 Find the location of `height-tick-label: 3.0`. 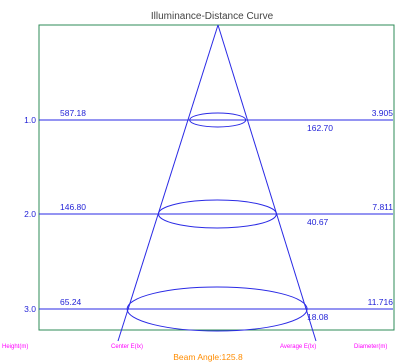

height-tick-label: 3.0 is located at coordinates (30, 309).